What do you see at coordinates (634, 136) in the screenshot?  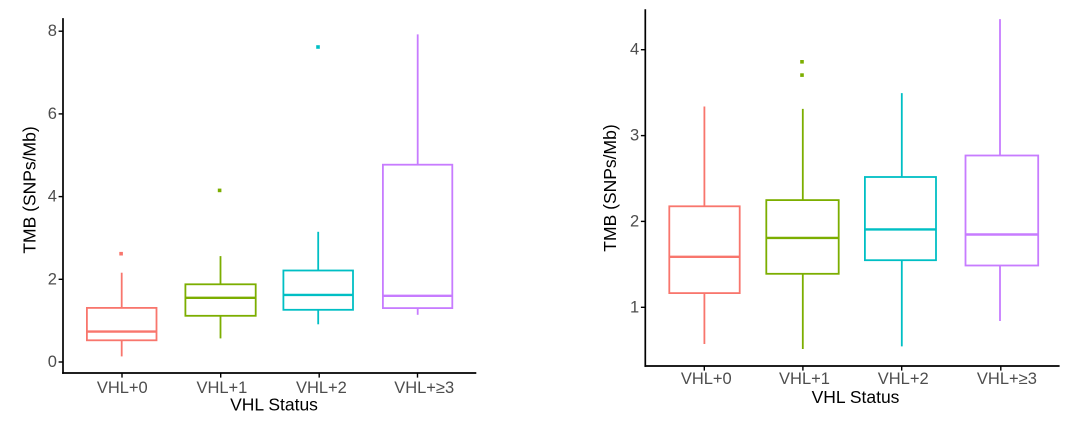 I see `svg-text: 3` at bounding box center [634, 136].